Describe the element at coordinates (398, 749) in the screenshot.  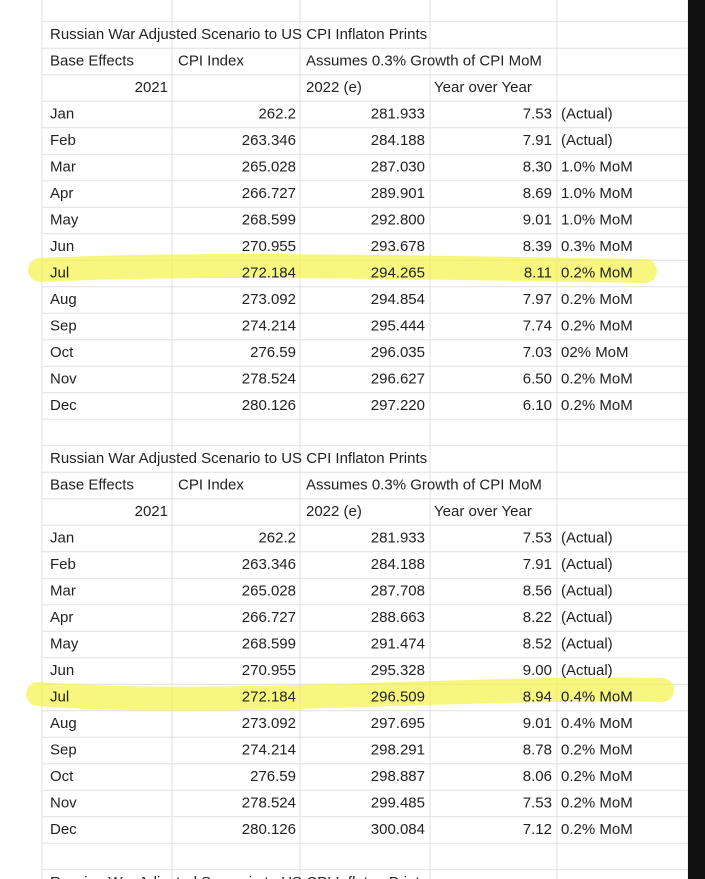
I see `cell-text: 298.291` at that location.